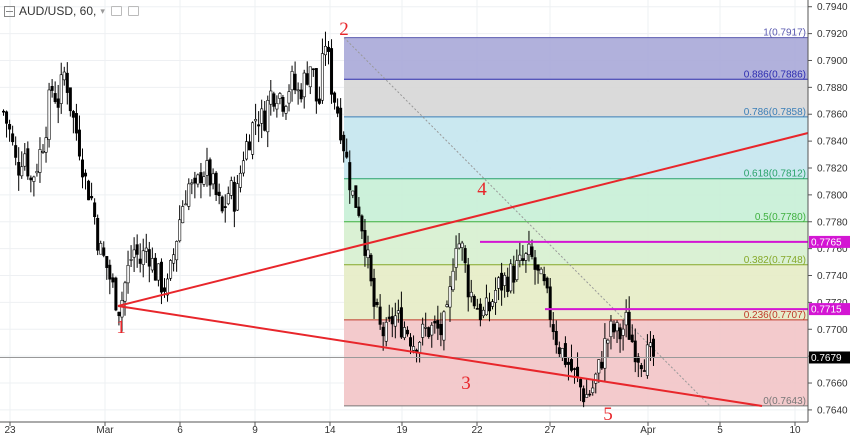 This screenshot has height=435, width=850. Describe the element at coordinates (477, 430) in the screenshot. I see `time-tick-label: 22` at that location.